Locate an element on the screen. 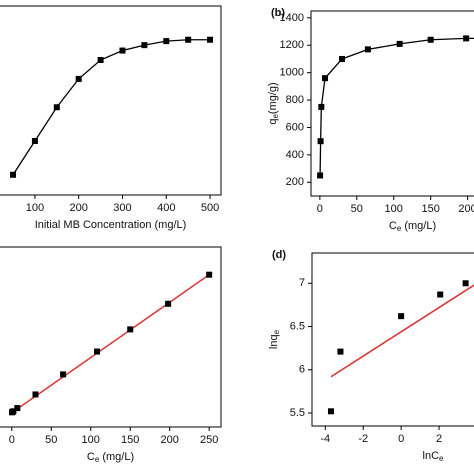  y-tick-label: 1200 is located at coordinates (292, 45).